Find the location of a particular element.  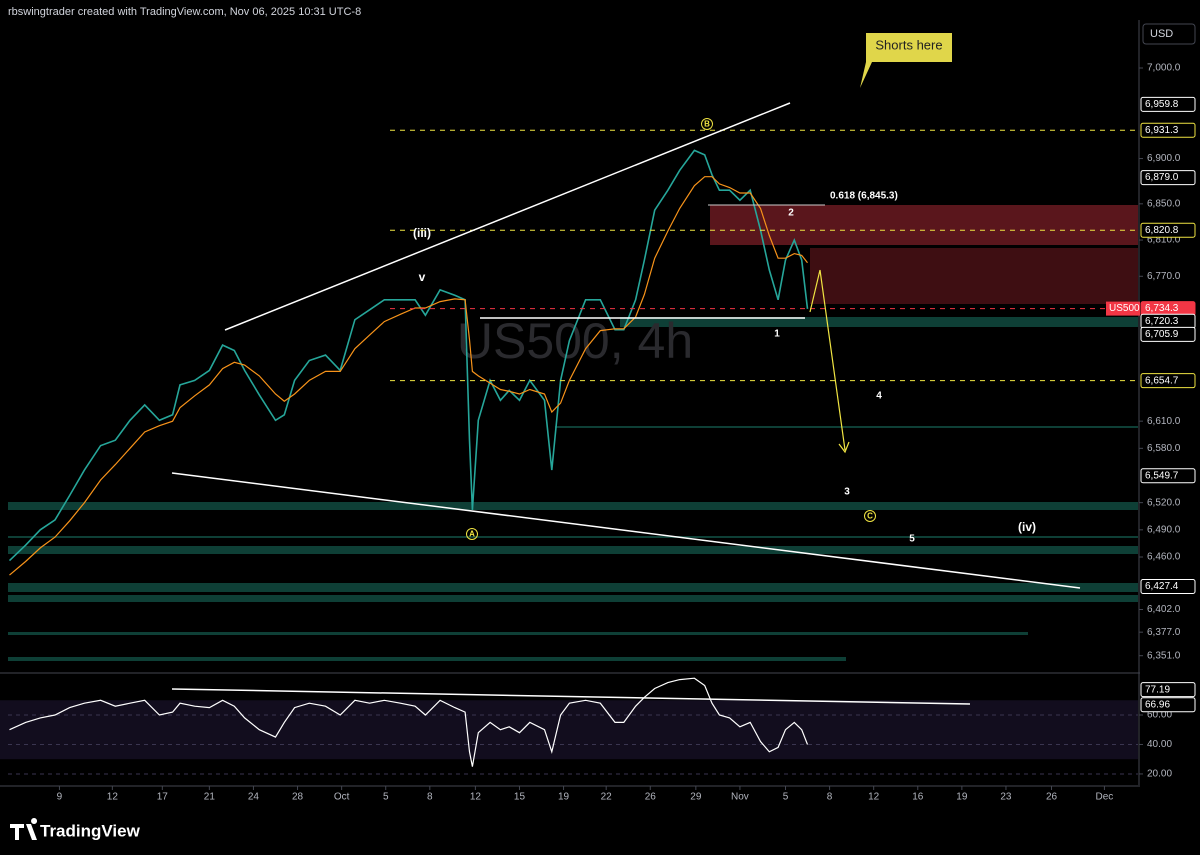

level-label: 6,654.7 is located at coordinates (1162, 380).